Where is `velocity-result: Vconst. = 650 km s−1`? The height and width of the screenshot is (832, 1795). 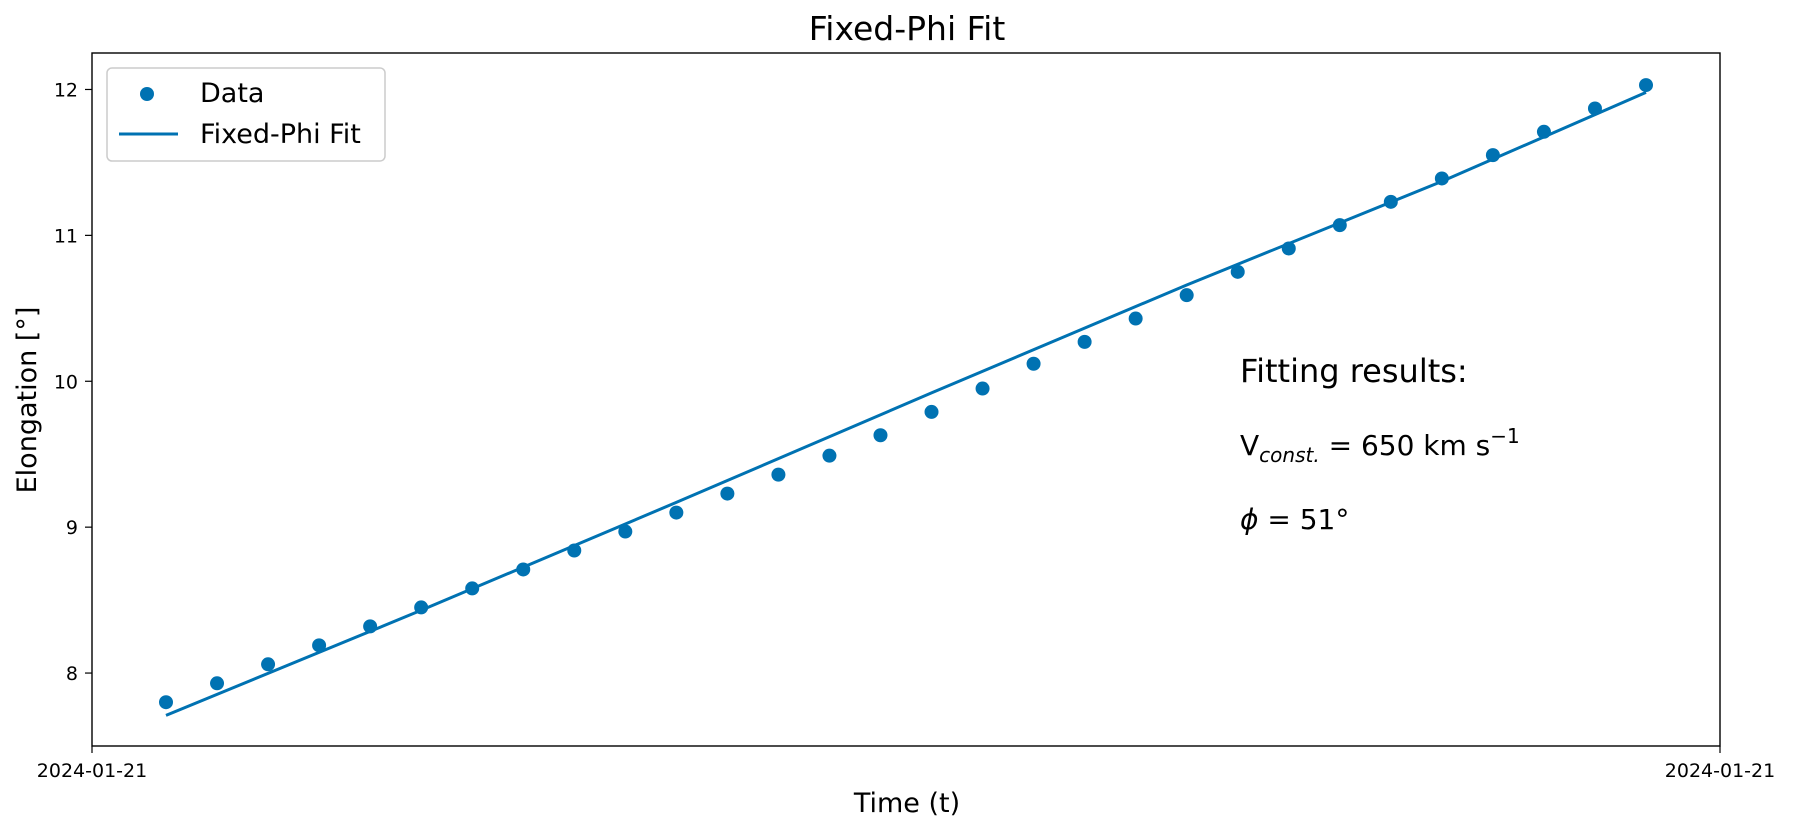
velocity-result: Vconst. = 650 km s−1 is located at coordinates (1380, 445).